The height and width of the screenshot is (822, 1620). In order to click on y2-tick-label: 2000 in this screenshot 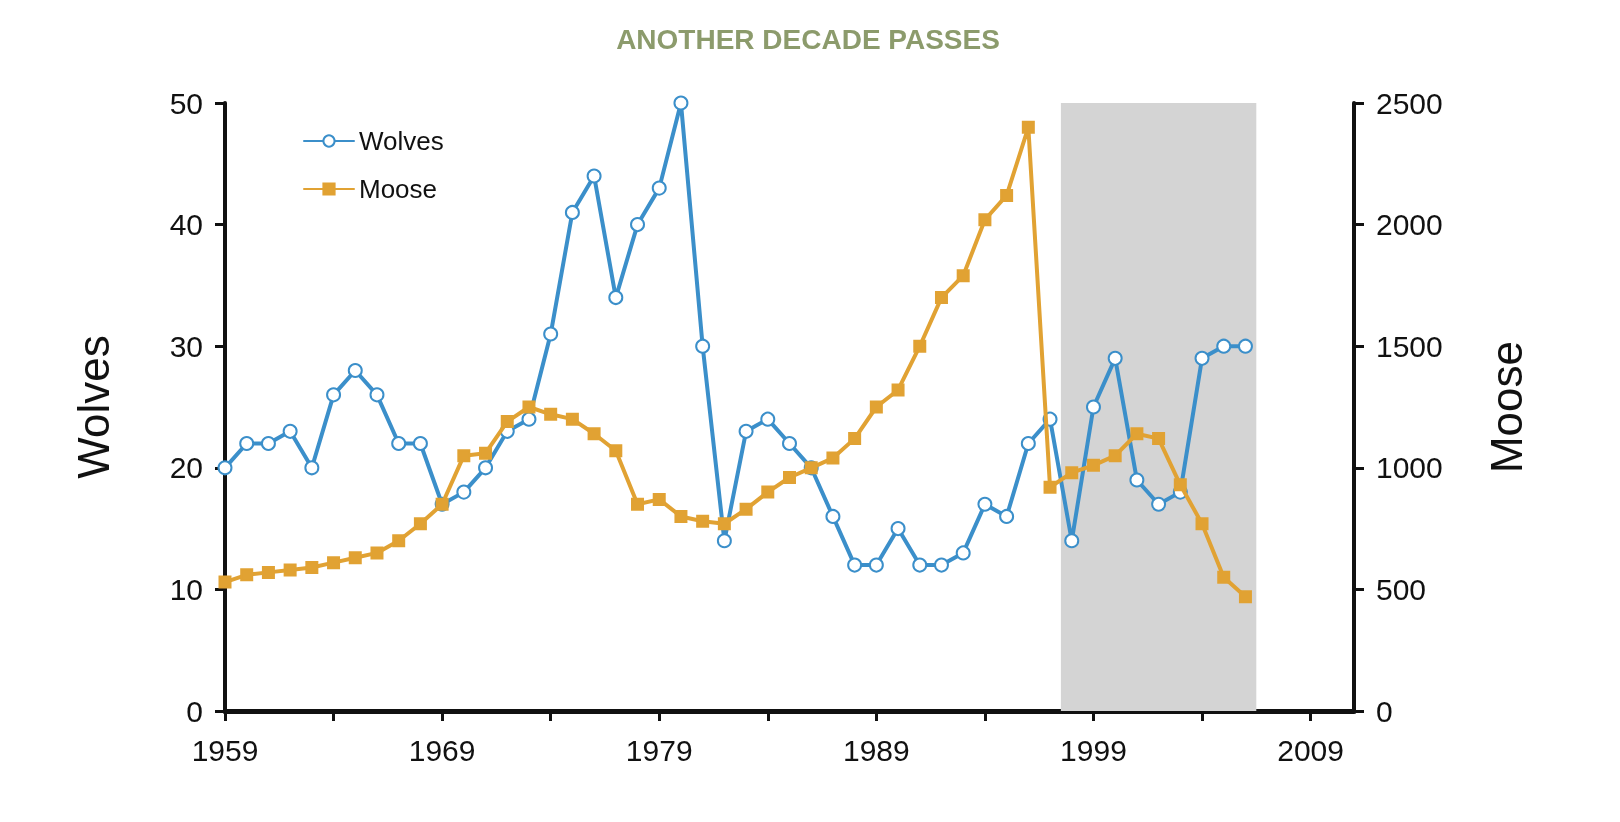, I will do `click(1409, 225)`.